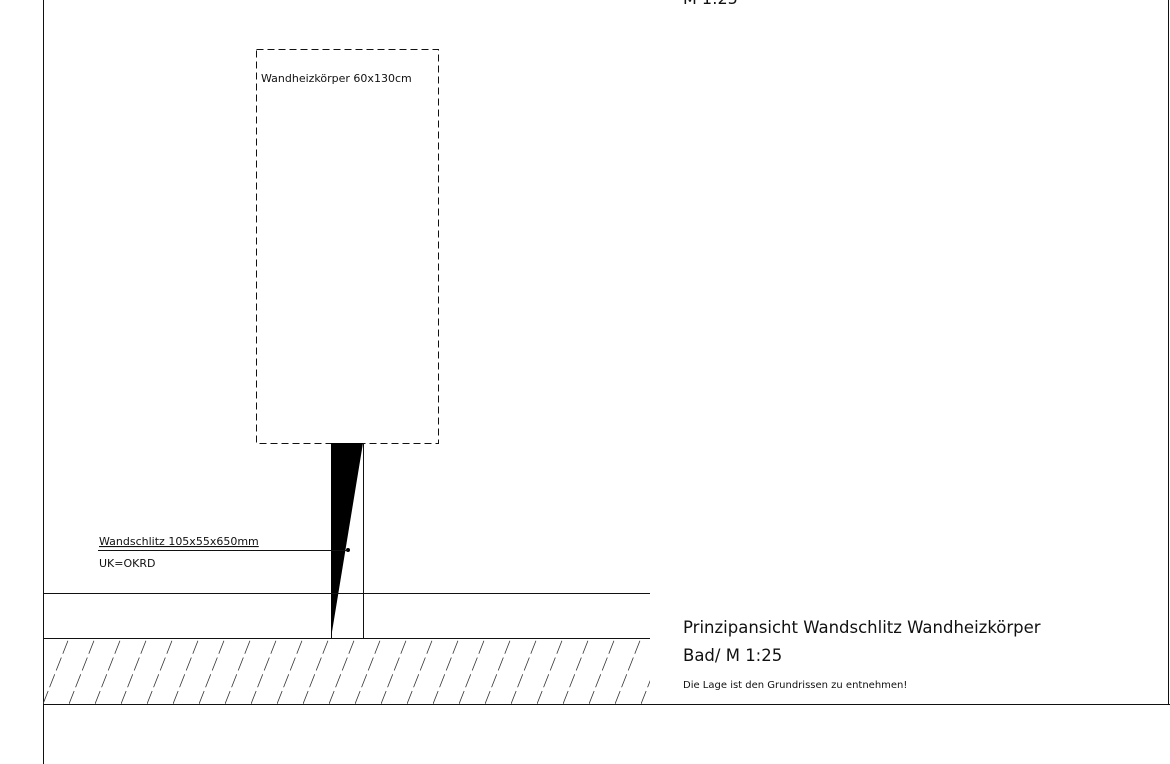 The image size is (1170, 764). What do you see at coordinates (347, 540) in the screenshot?
I see `slot-section` at bounding box center [347, 540].